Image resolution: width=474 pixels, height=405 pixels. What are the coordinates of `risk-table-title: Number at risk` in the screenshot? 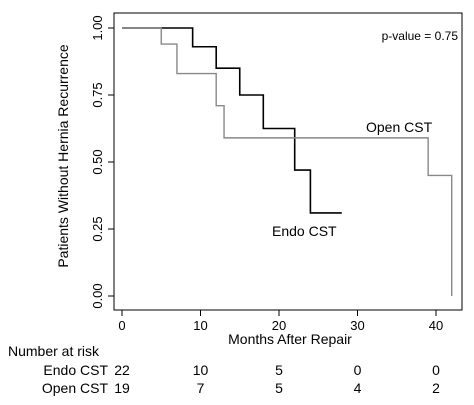 It's located at (54, 351).